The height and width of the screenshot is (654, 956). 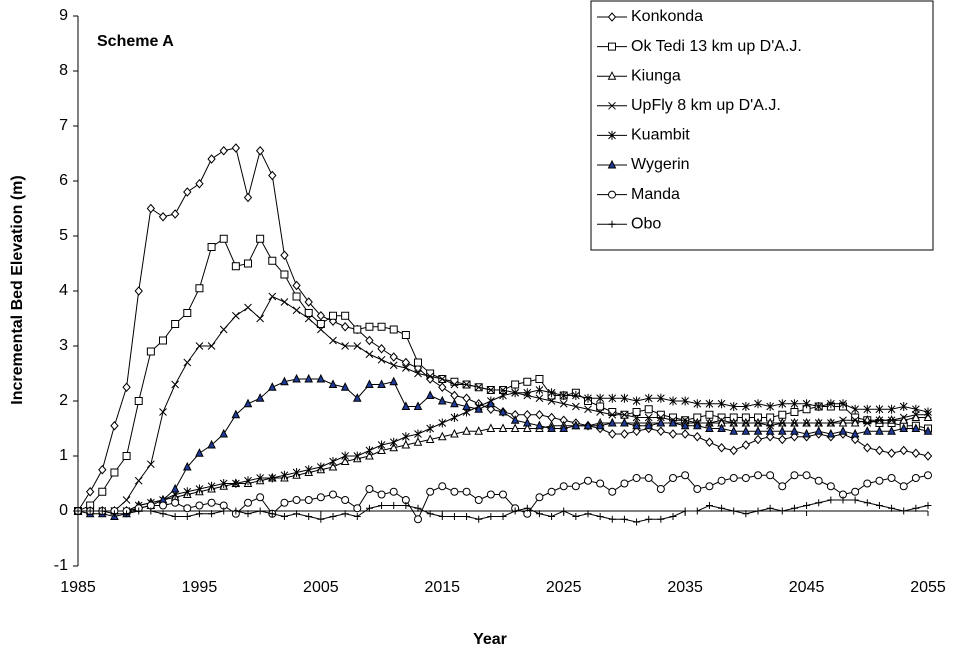 I want to click on y-axis-title: Incremental Bed Elevation (m), so click(x=17, y=289).